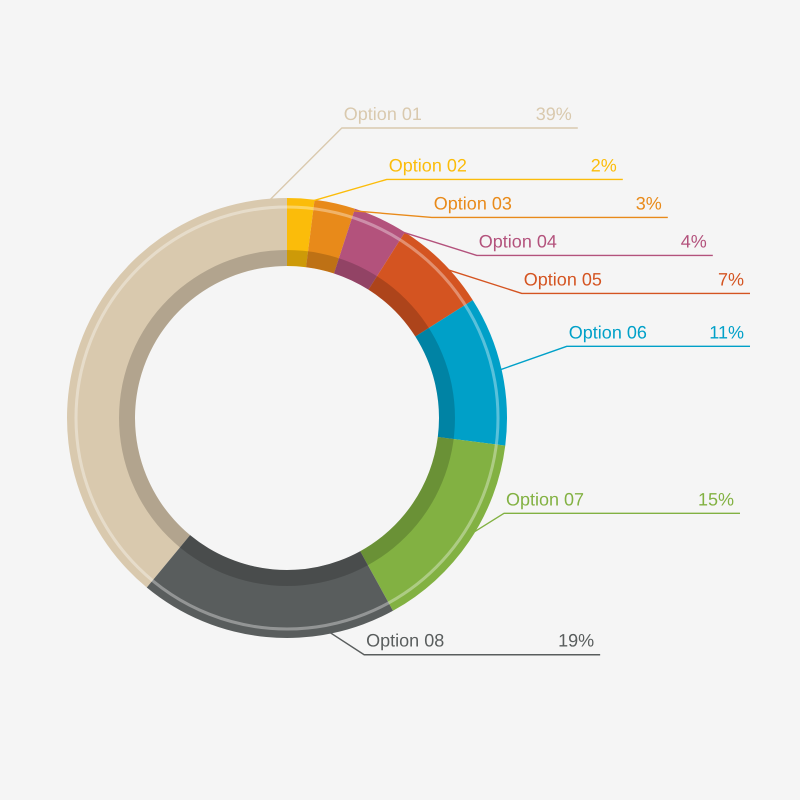 This screenshot has width=800, height=800. What do you see at coordinates (693, 241) in the screenshot?
I see `data-label: 4%` at bounding box center [693, 241].